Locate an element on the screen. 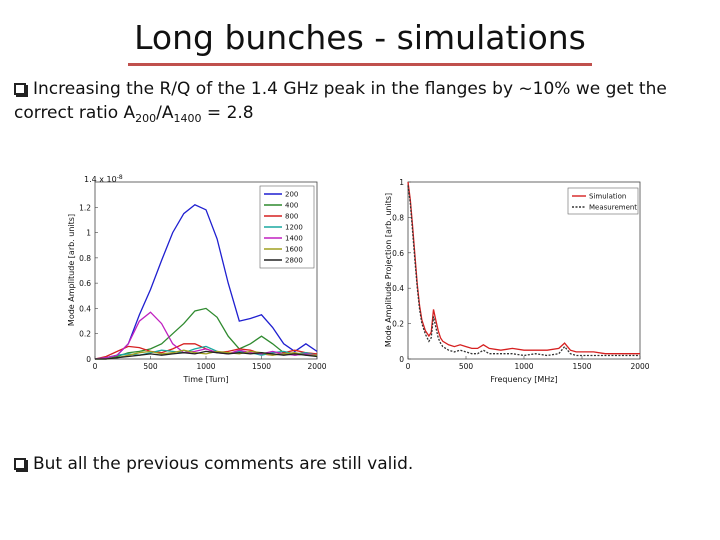  bullet-1-ratio: = 2.8 is located at coordinates (227, 113).